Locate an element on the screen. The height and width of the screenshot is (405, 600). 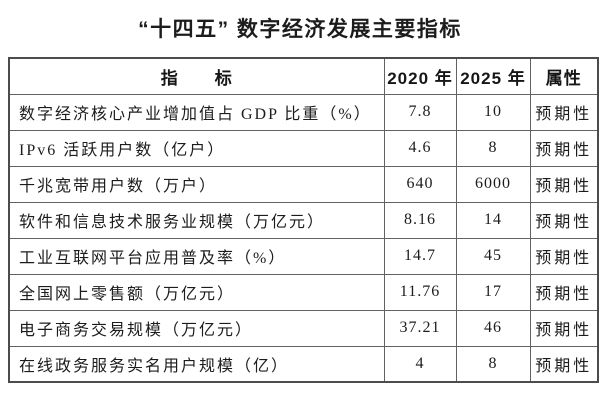
value-2020-cell: 4 is located at coordinates (420, 364).